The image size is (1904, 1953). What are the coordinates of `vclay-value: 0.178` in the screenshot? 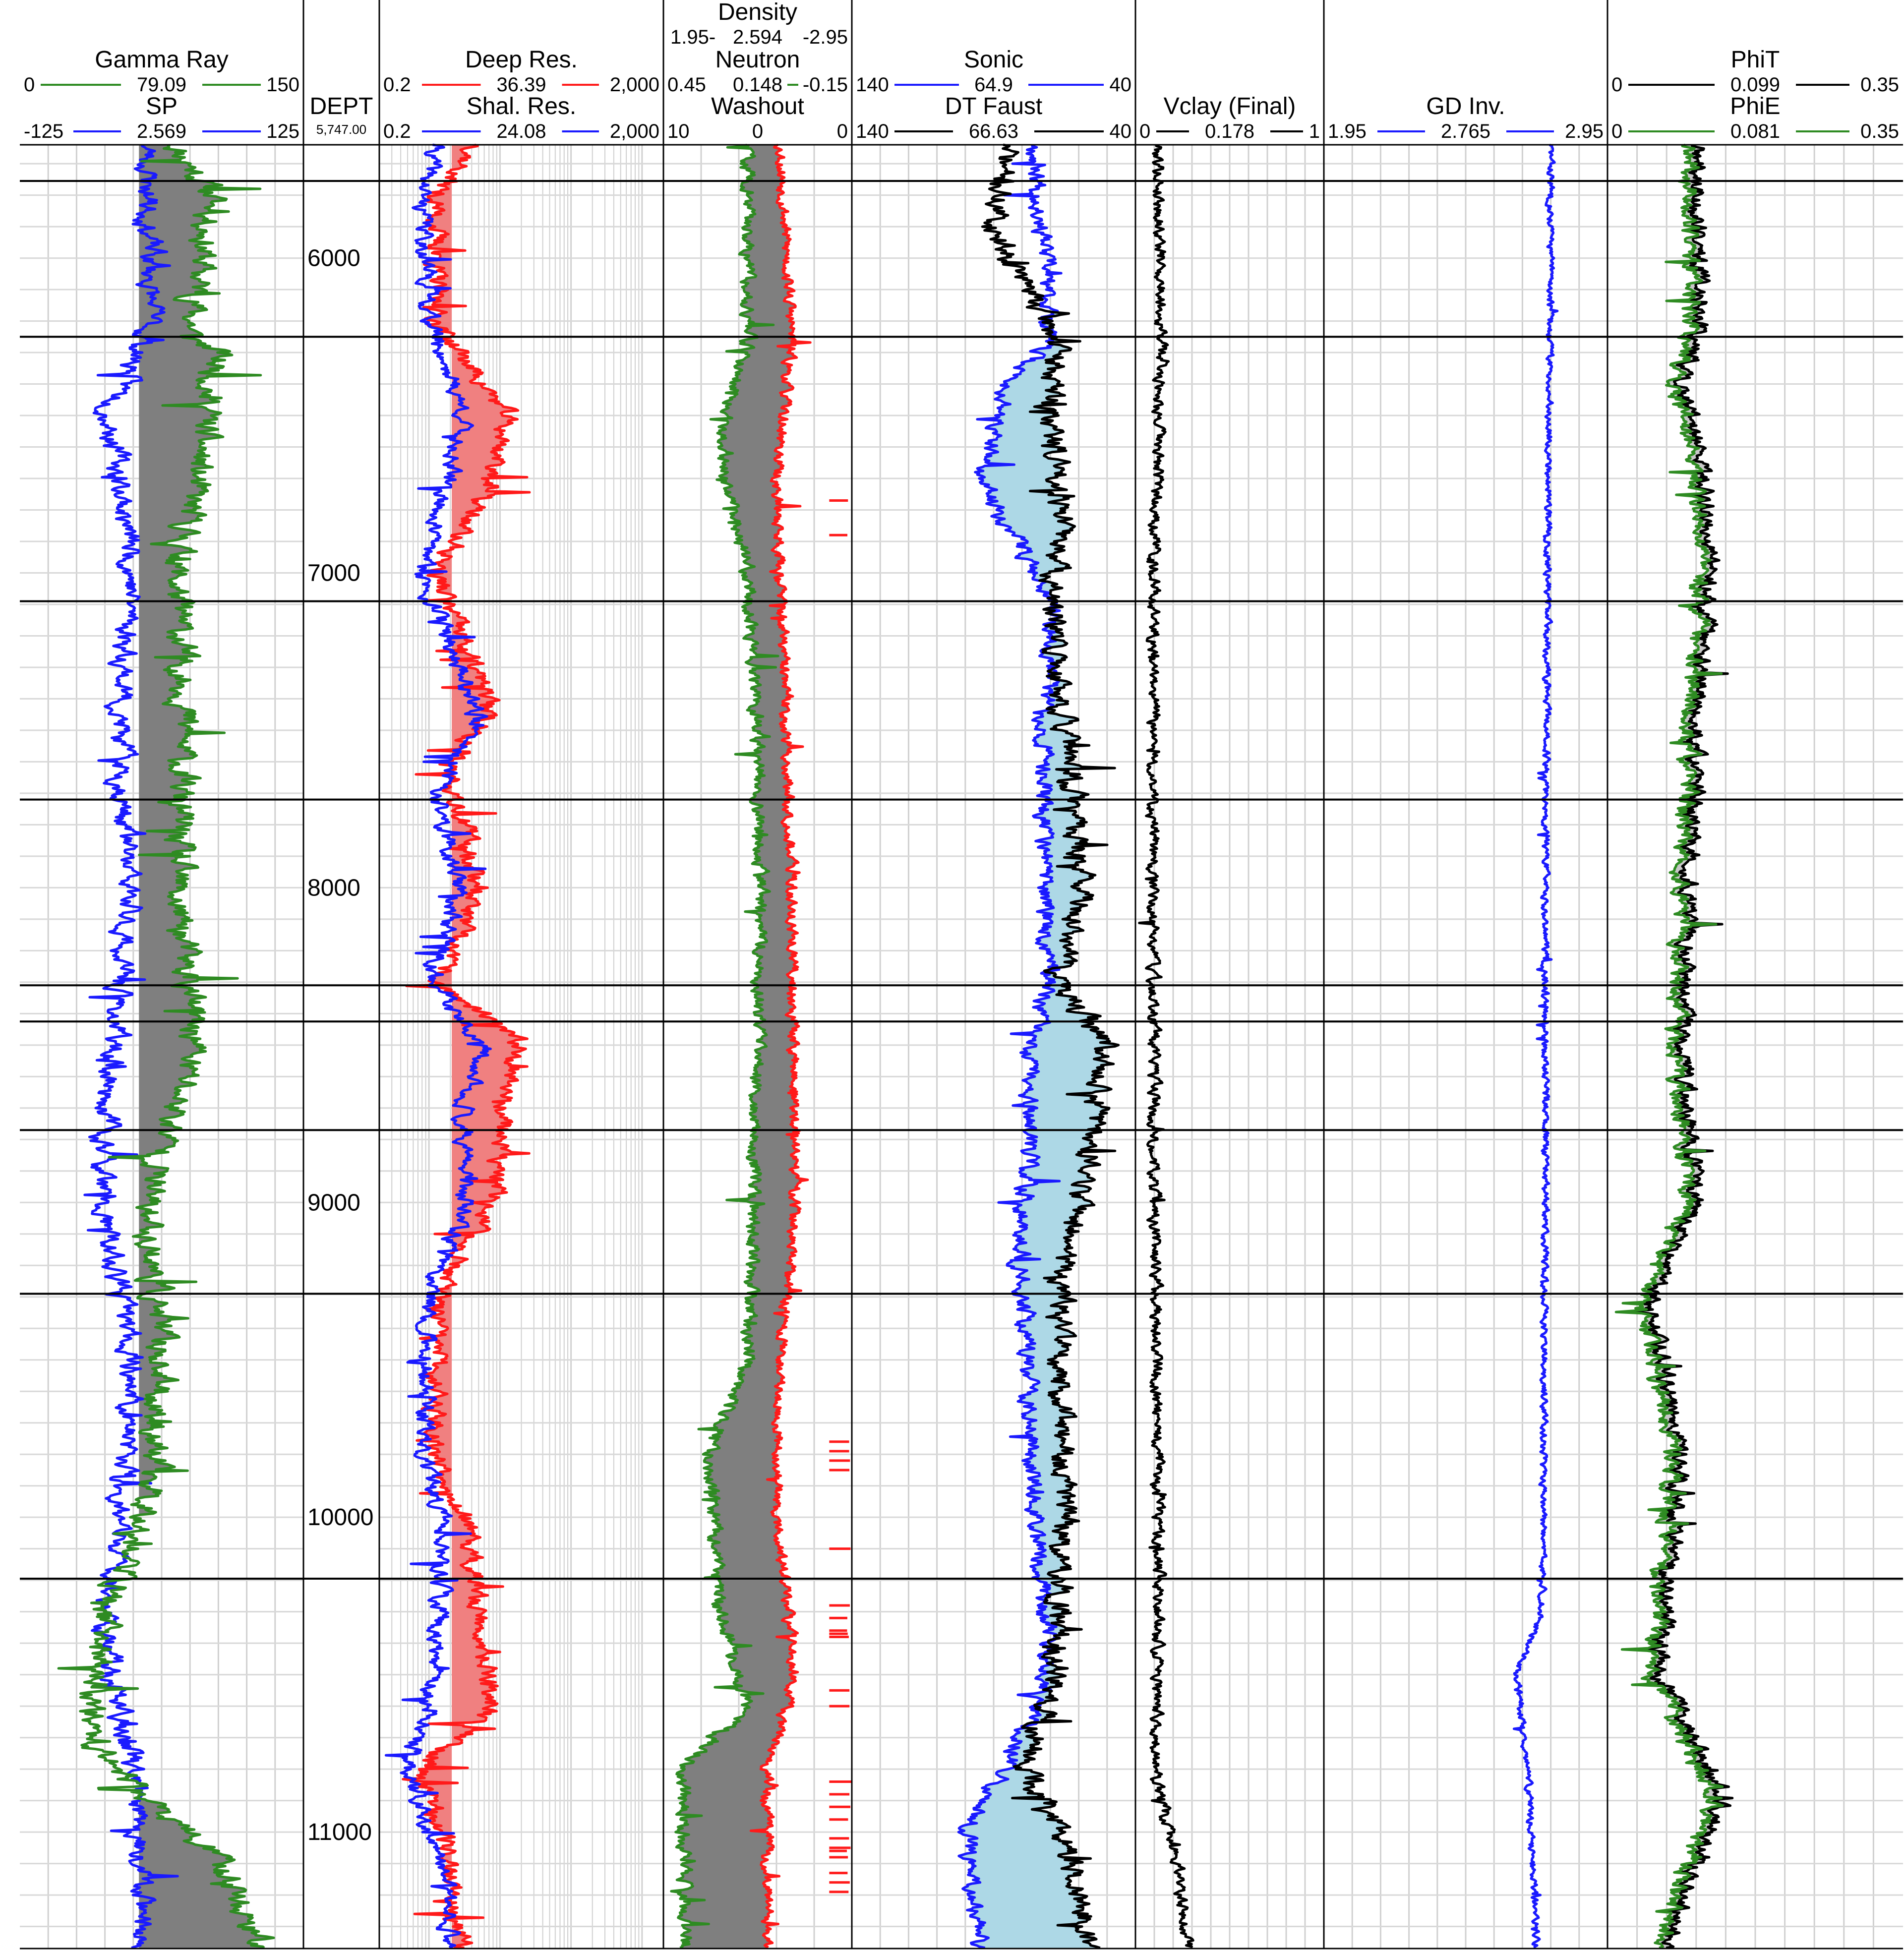 It's located at (1229, 131).